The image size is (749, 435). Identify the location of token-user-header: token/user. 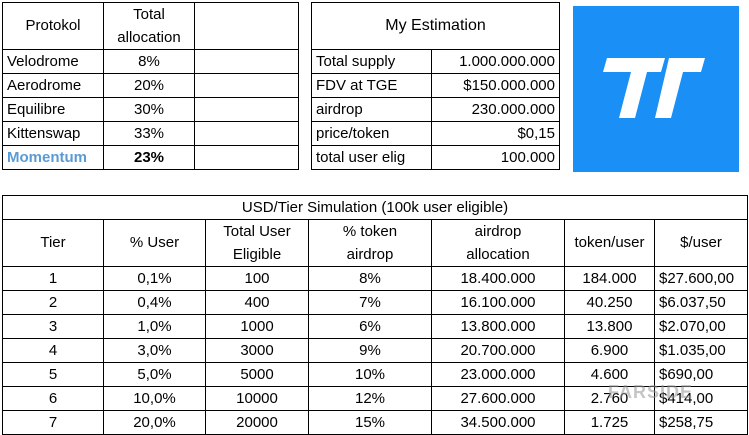
(609, 243).